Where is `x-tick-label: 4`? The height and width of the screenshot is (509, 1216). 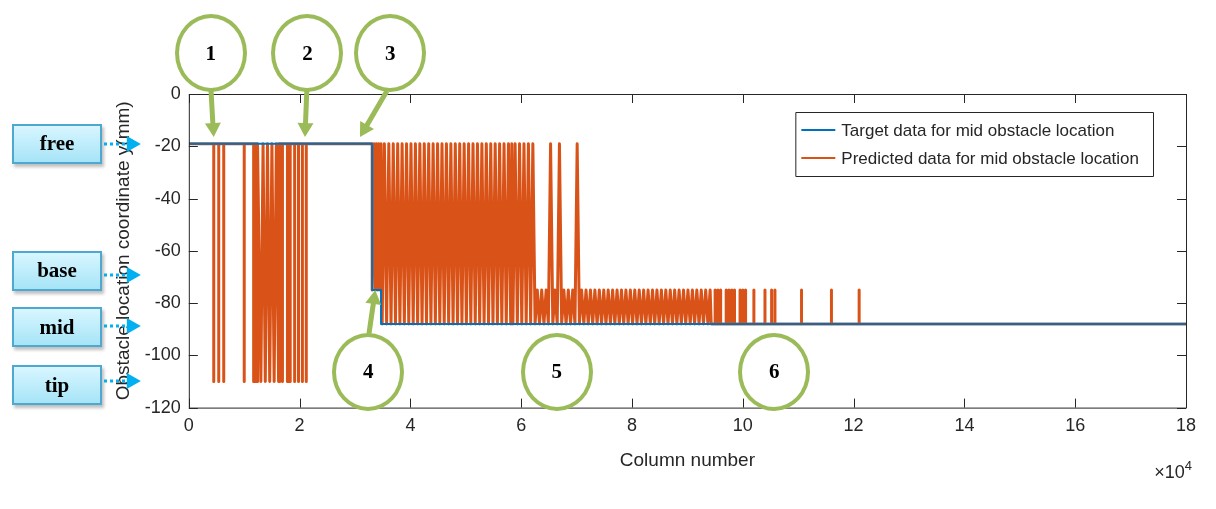
x-tick-label: 4 is located at coordinates (410, 425).